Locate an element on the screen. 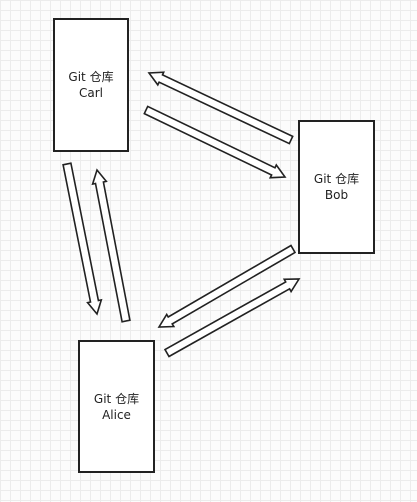 The height and width of the screenshot is (502, 417). repo-node-carl-title: Git 仓库 is located at coordinates (91, 77).